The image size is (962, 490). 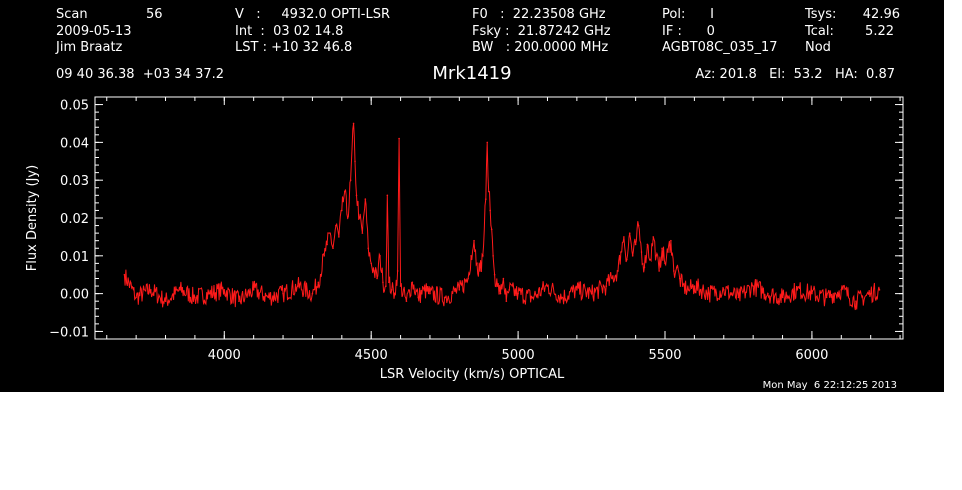 I want to click on y-tick-label: 0.02, so click(x=74, y=219).